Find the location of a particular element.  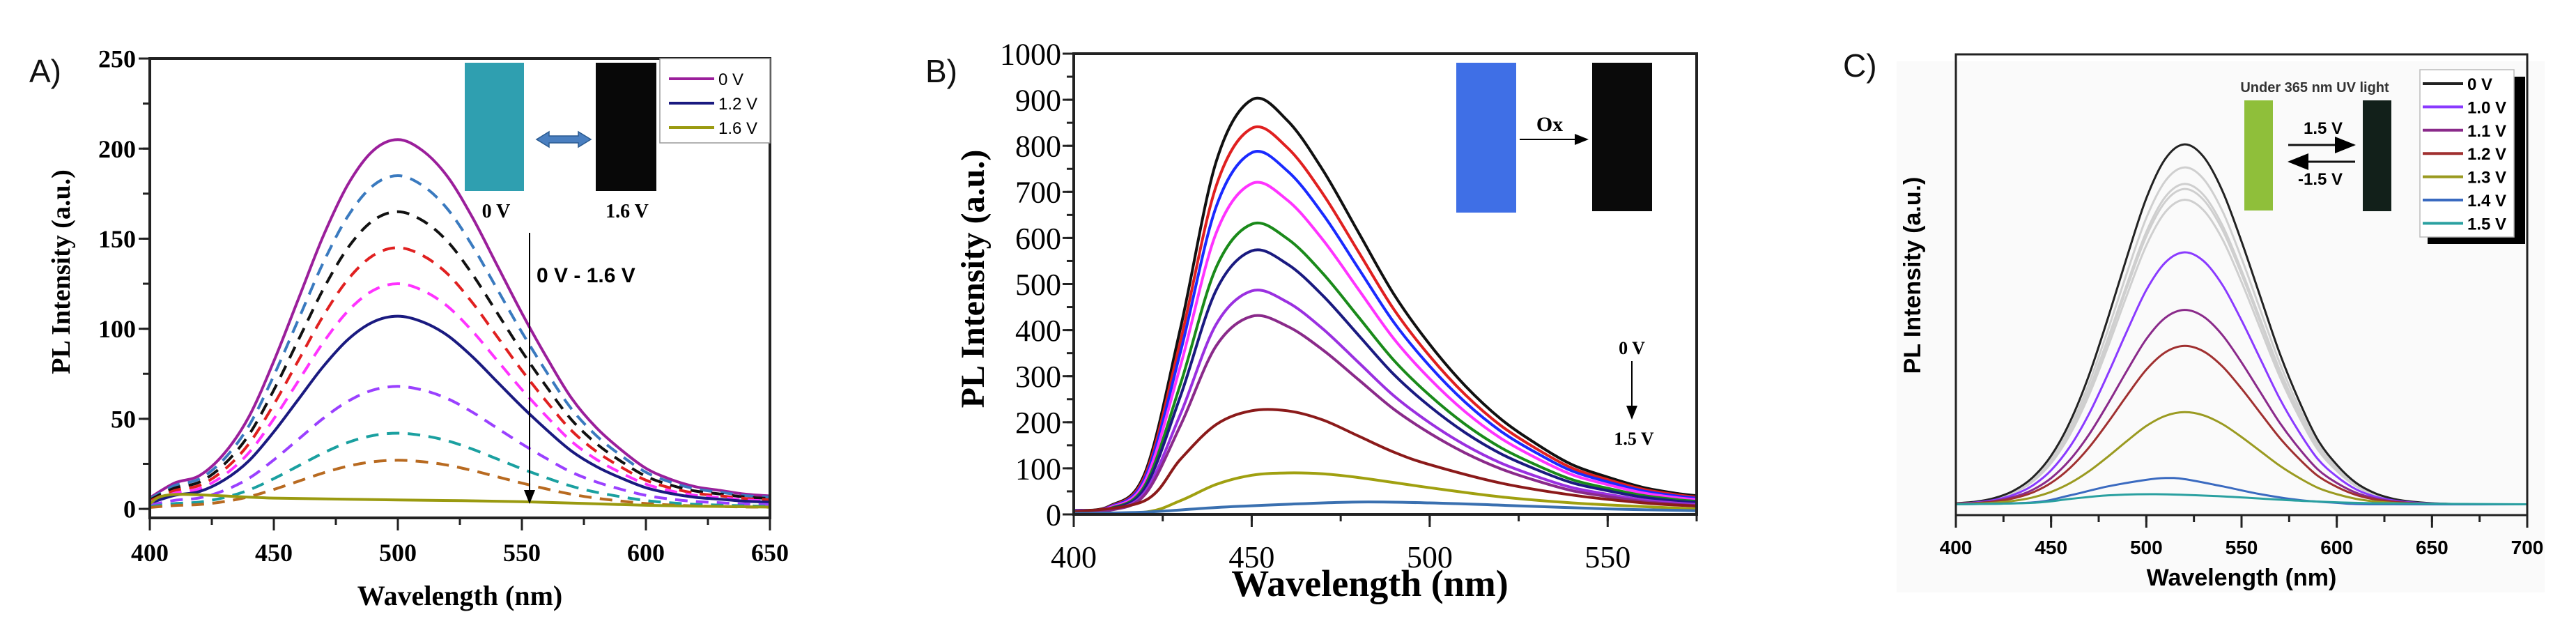

y-tick-label: 50 is located at coordinates (123, 419).